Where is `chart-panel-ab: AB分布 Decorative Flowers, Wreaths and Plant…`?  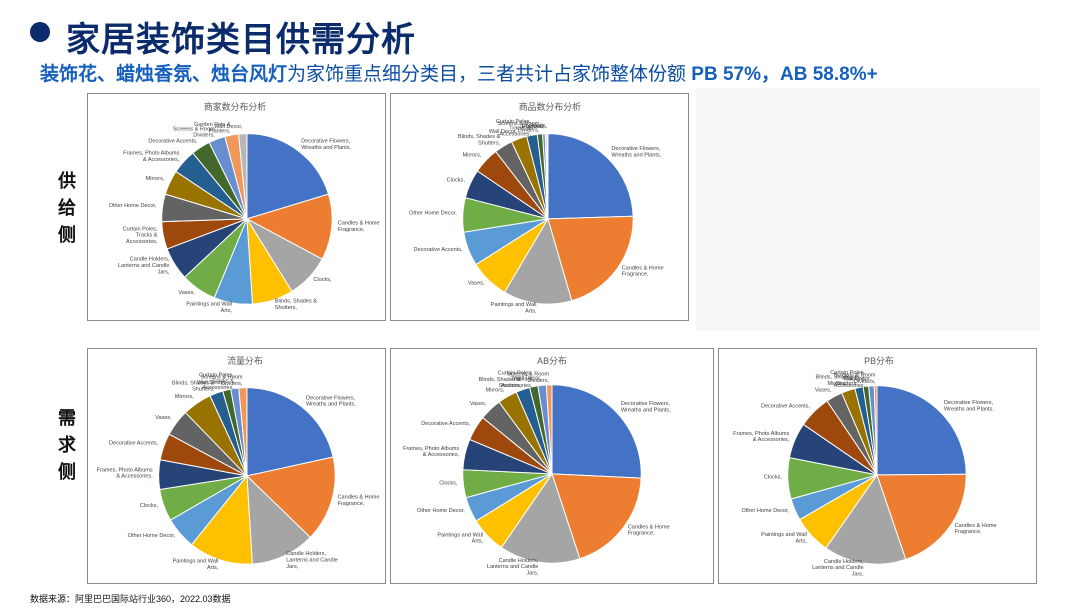
chart-panel-ab: AB分布 Decorative Flowers, Wreaths and Plant… is located at coordinates (552, 466).